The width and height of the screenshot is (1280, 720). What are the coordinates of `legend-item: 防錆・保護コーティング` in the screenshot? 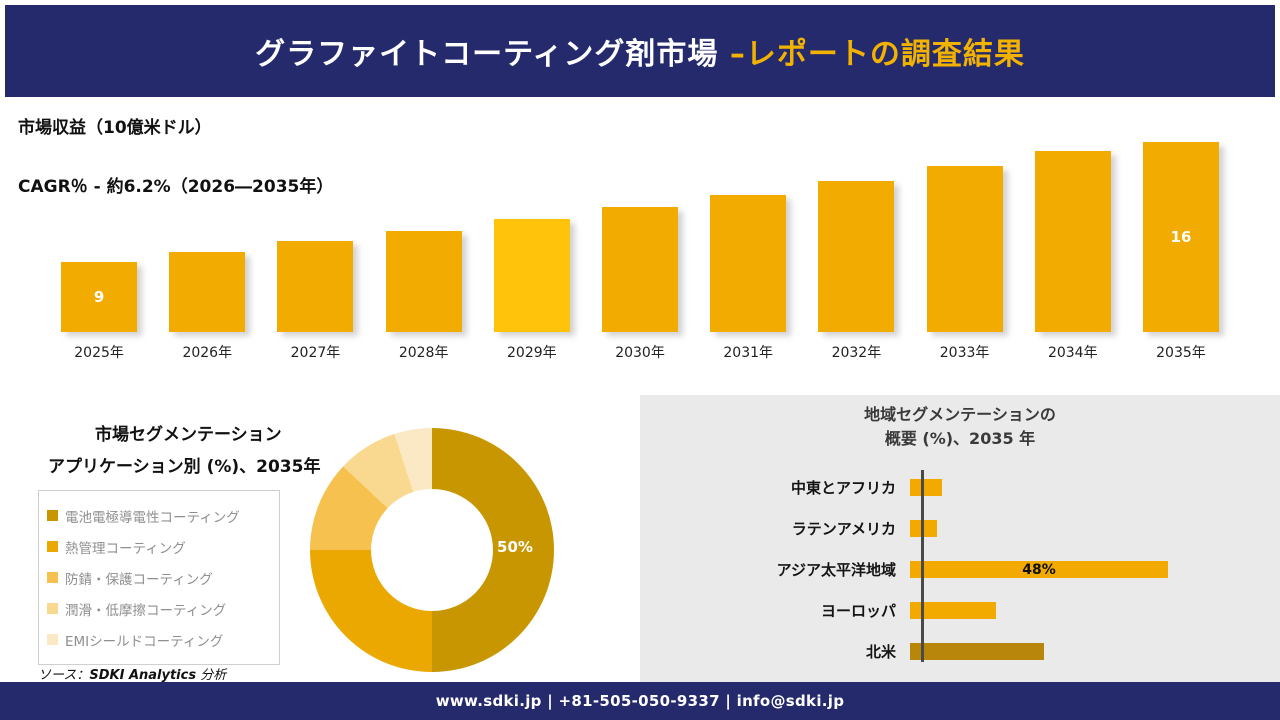 It's located at (159, 577).